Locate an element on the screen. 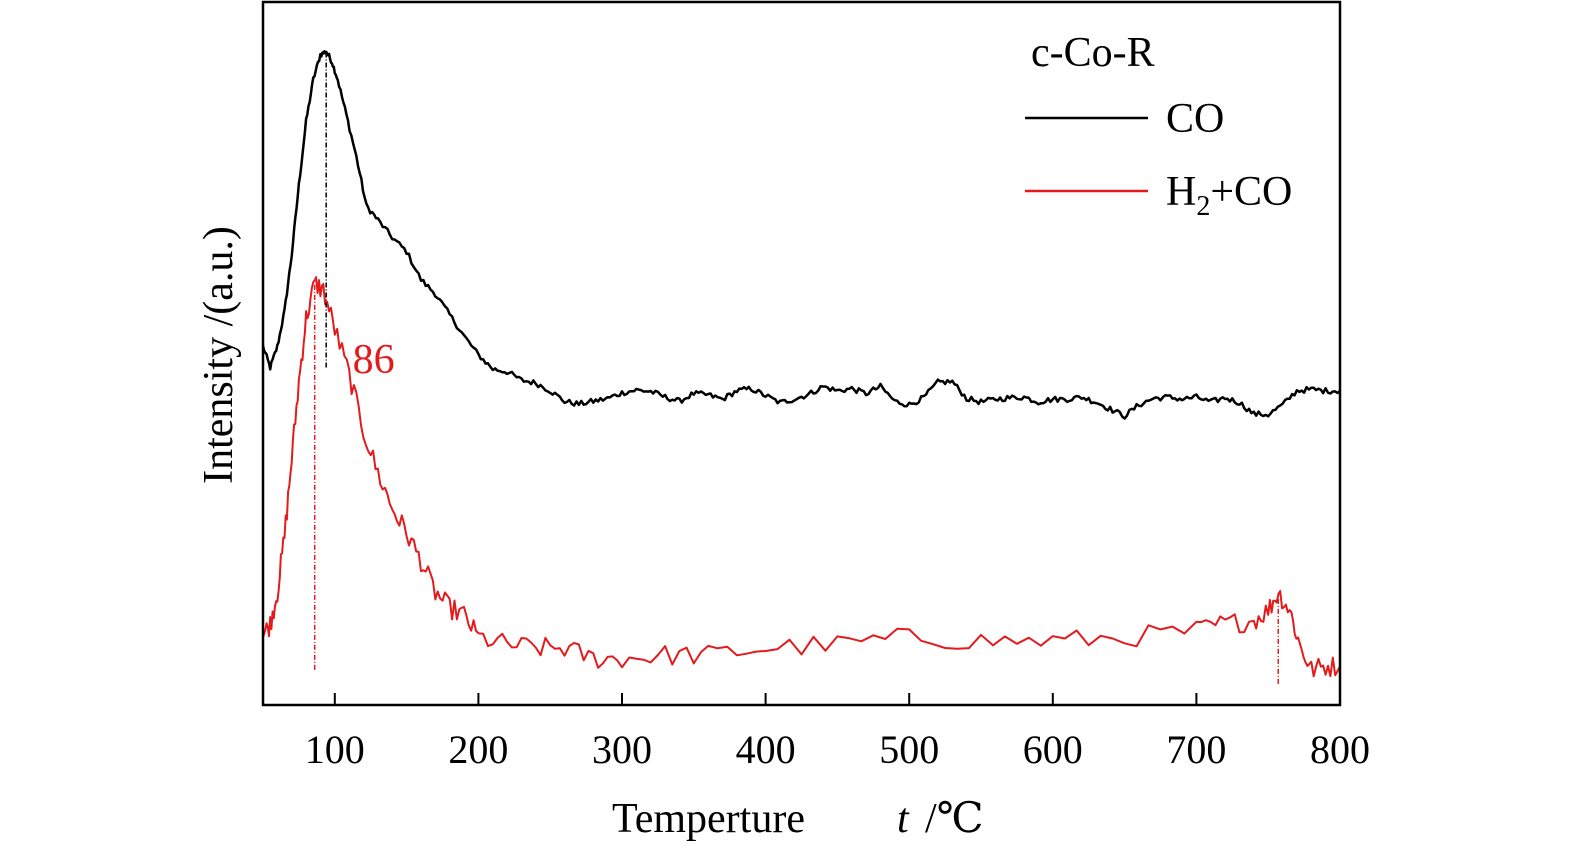 The width and height of the screenshot is (1575, 851). legend-label-1: H2+CO is located at coordinates (1229, 195).